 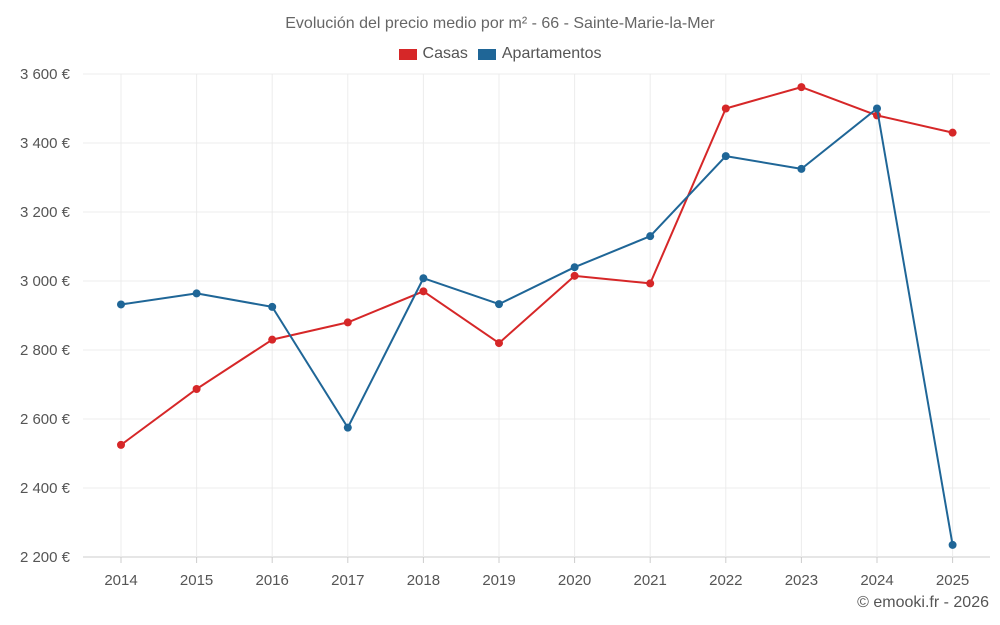 What do you see at coordinates (923, 602) in the screenshot?
I see `copyright-credit: © emooki.fr - 2026` at bounding box center [923, 602].